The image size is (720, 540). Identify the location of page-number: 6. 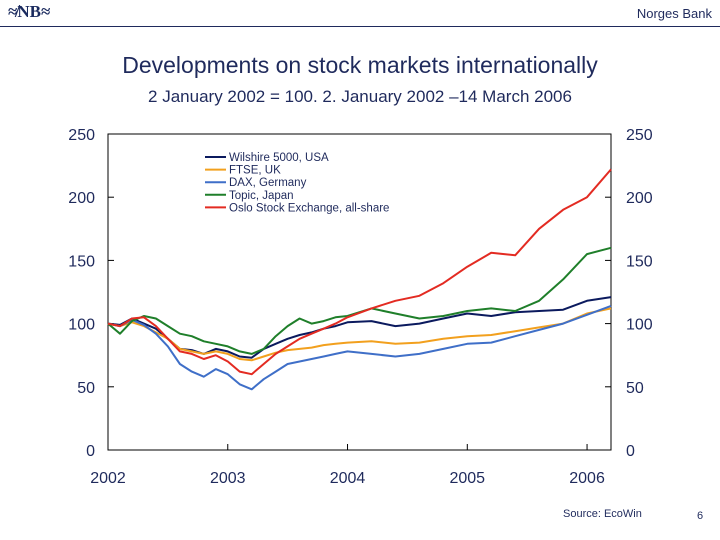
(700, 516).